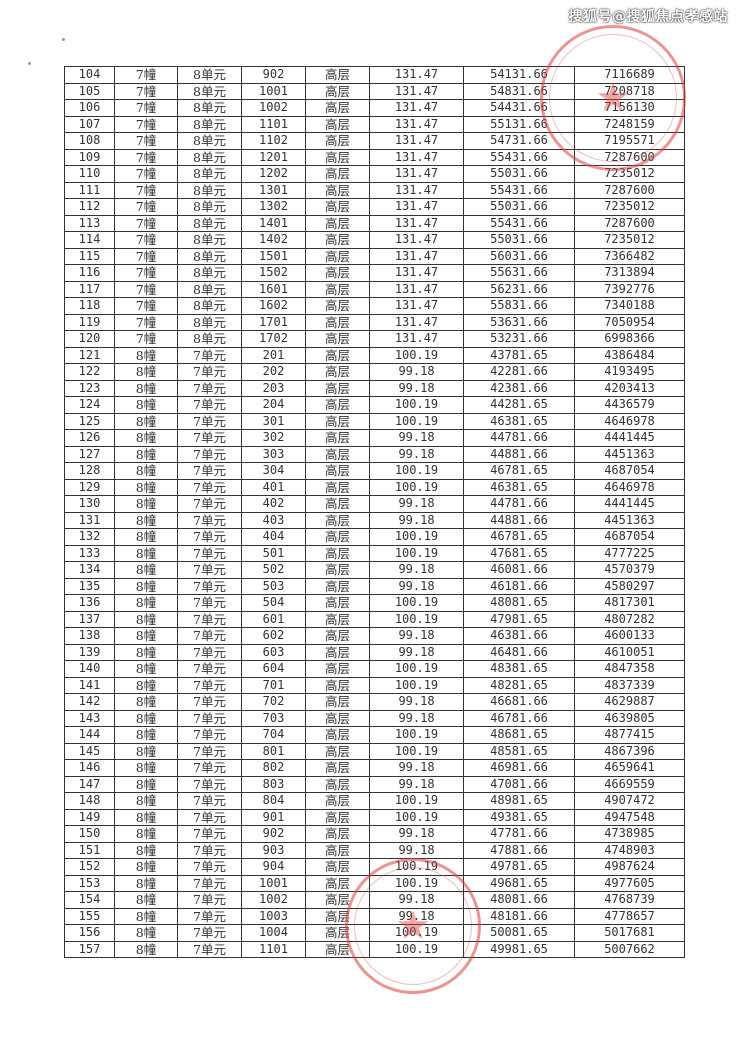 The height and width of the screenshot is (1047, 740). Describe the element at coordinates (89, 867) in the screenshot. I see `cell-seq: 152` at that location.